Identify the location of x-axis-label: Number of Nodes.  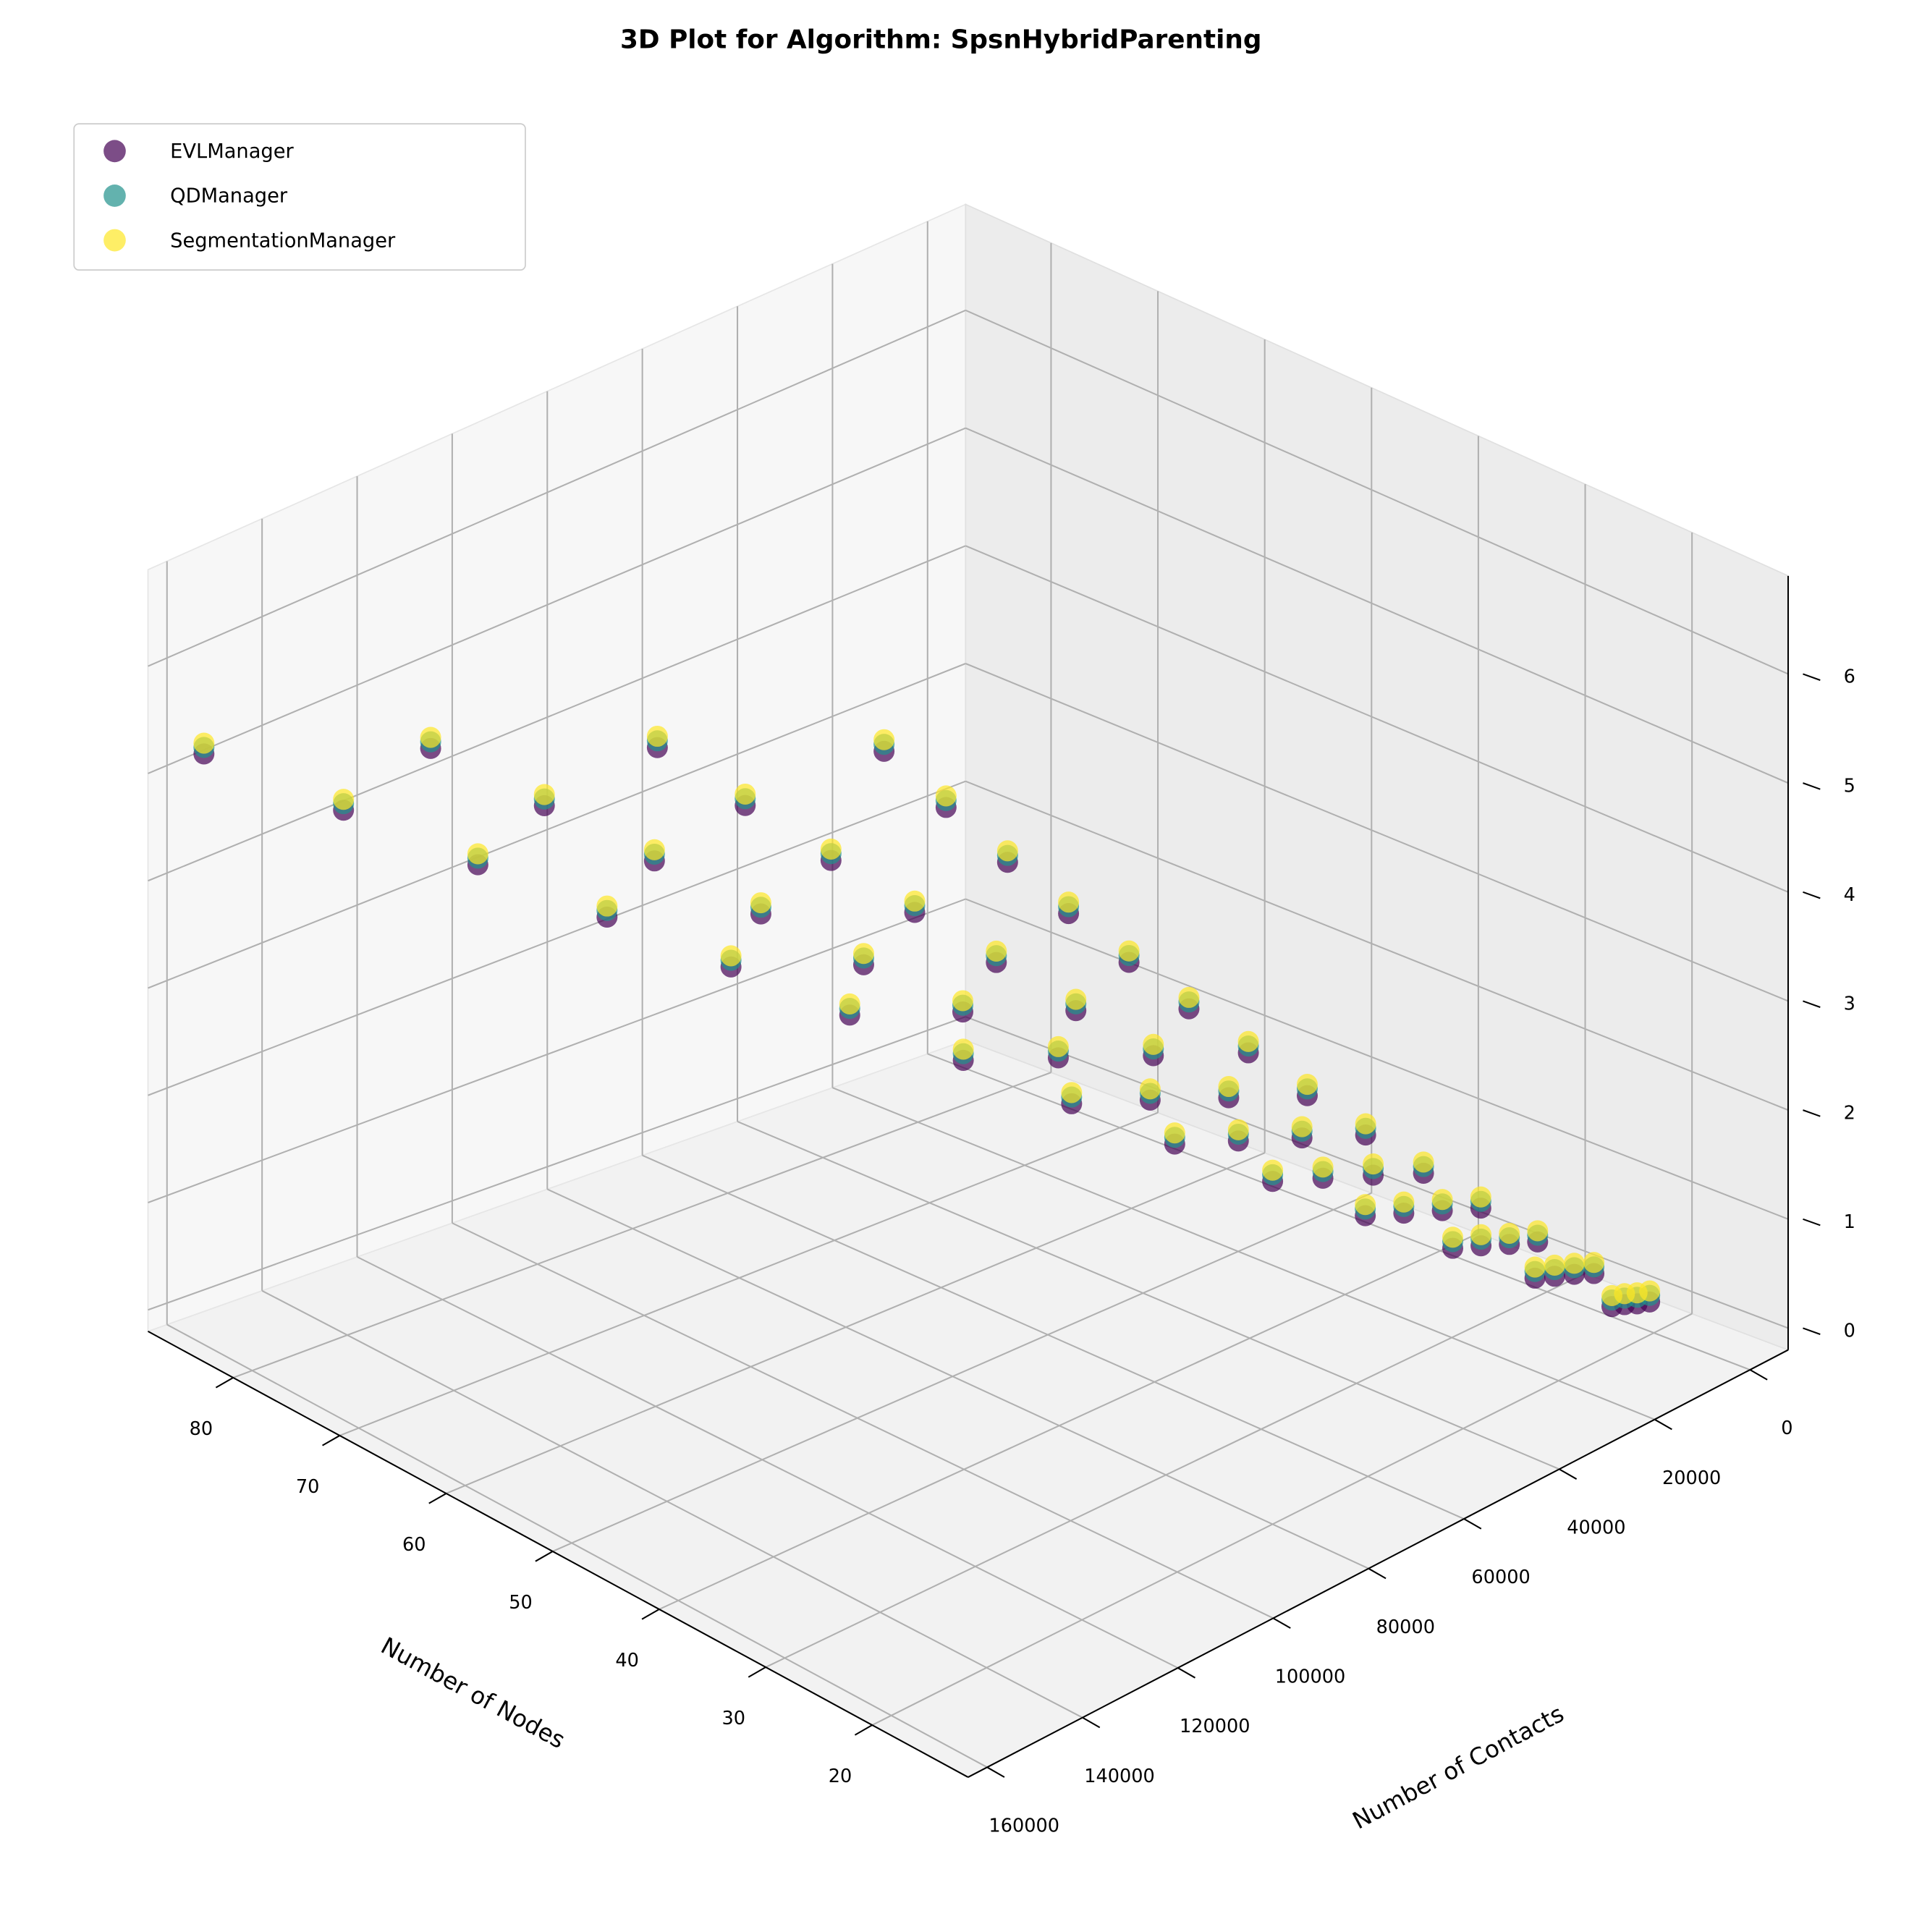
(473, 1693).